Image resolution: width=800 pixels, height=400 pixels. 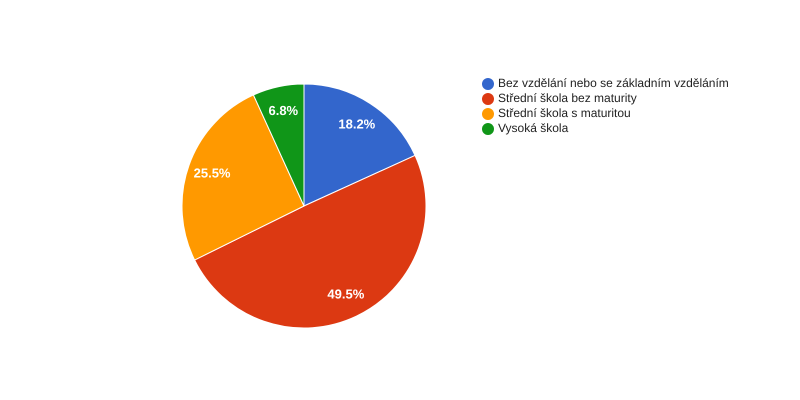 What do you see at coordinates (283, 110) in the screenshot?
I see `data-label: 6.8%` at bounding box center [283, 110].